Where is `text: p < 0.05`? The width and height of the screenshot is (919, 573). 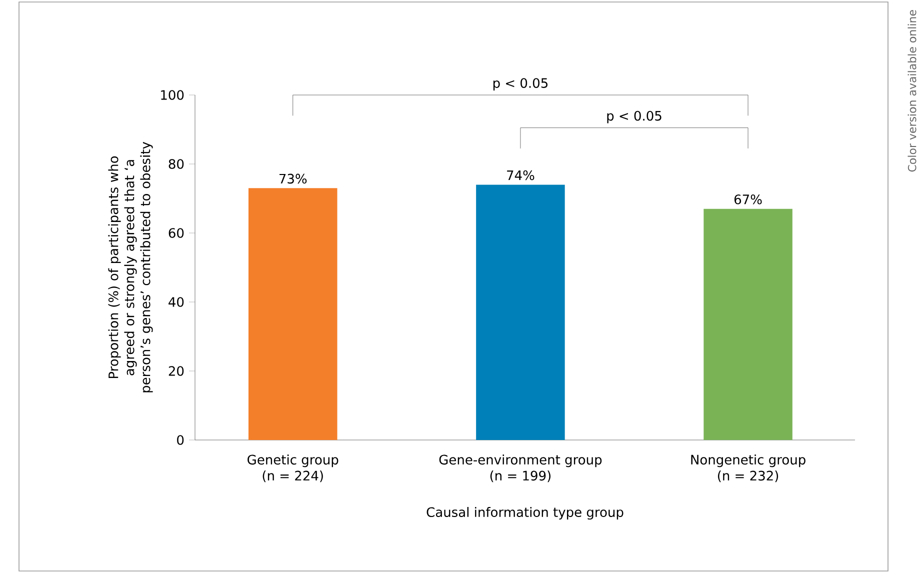 text: p < 0.05 is located at coordinates (520, 84).